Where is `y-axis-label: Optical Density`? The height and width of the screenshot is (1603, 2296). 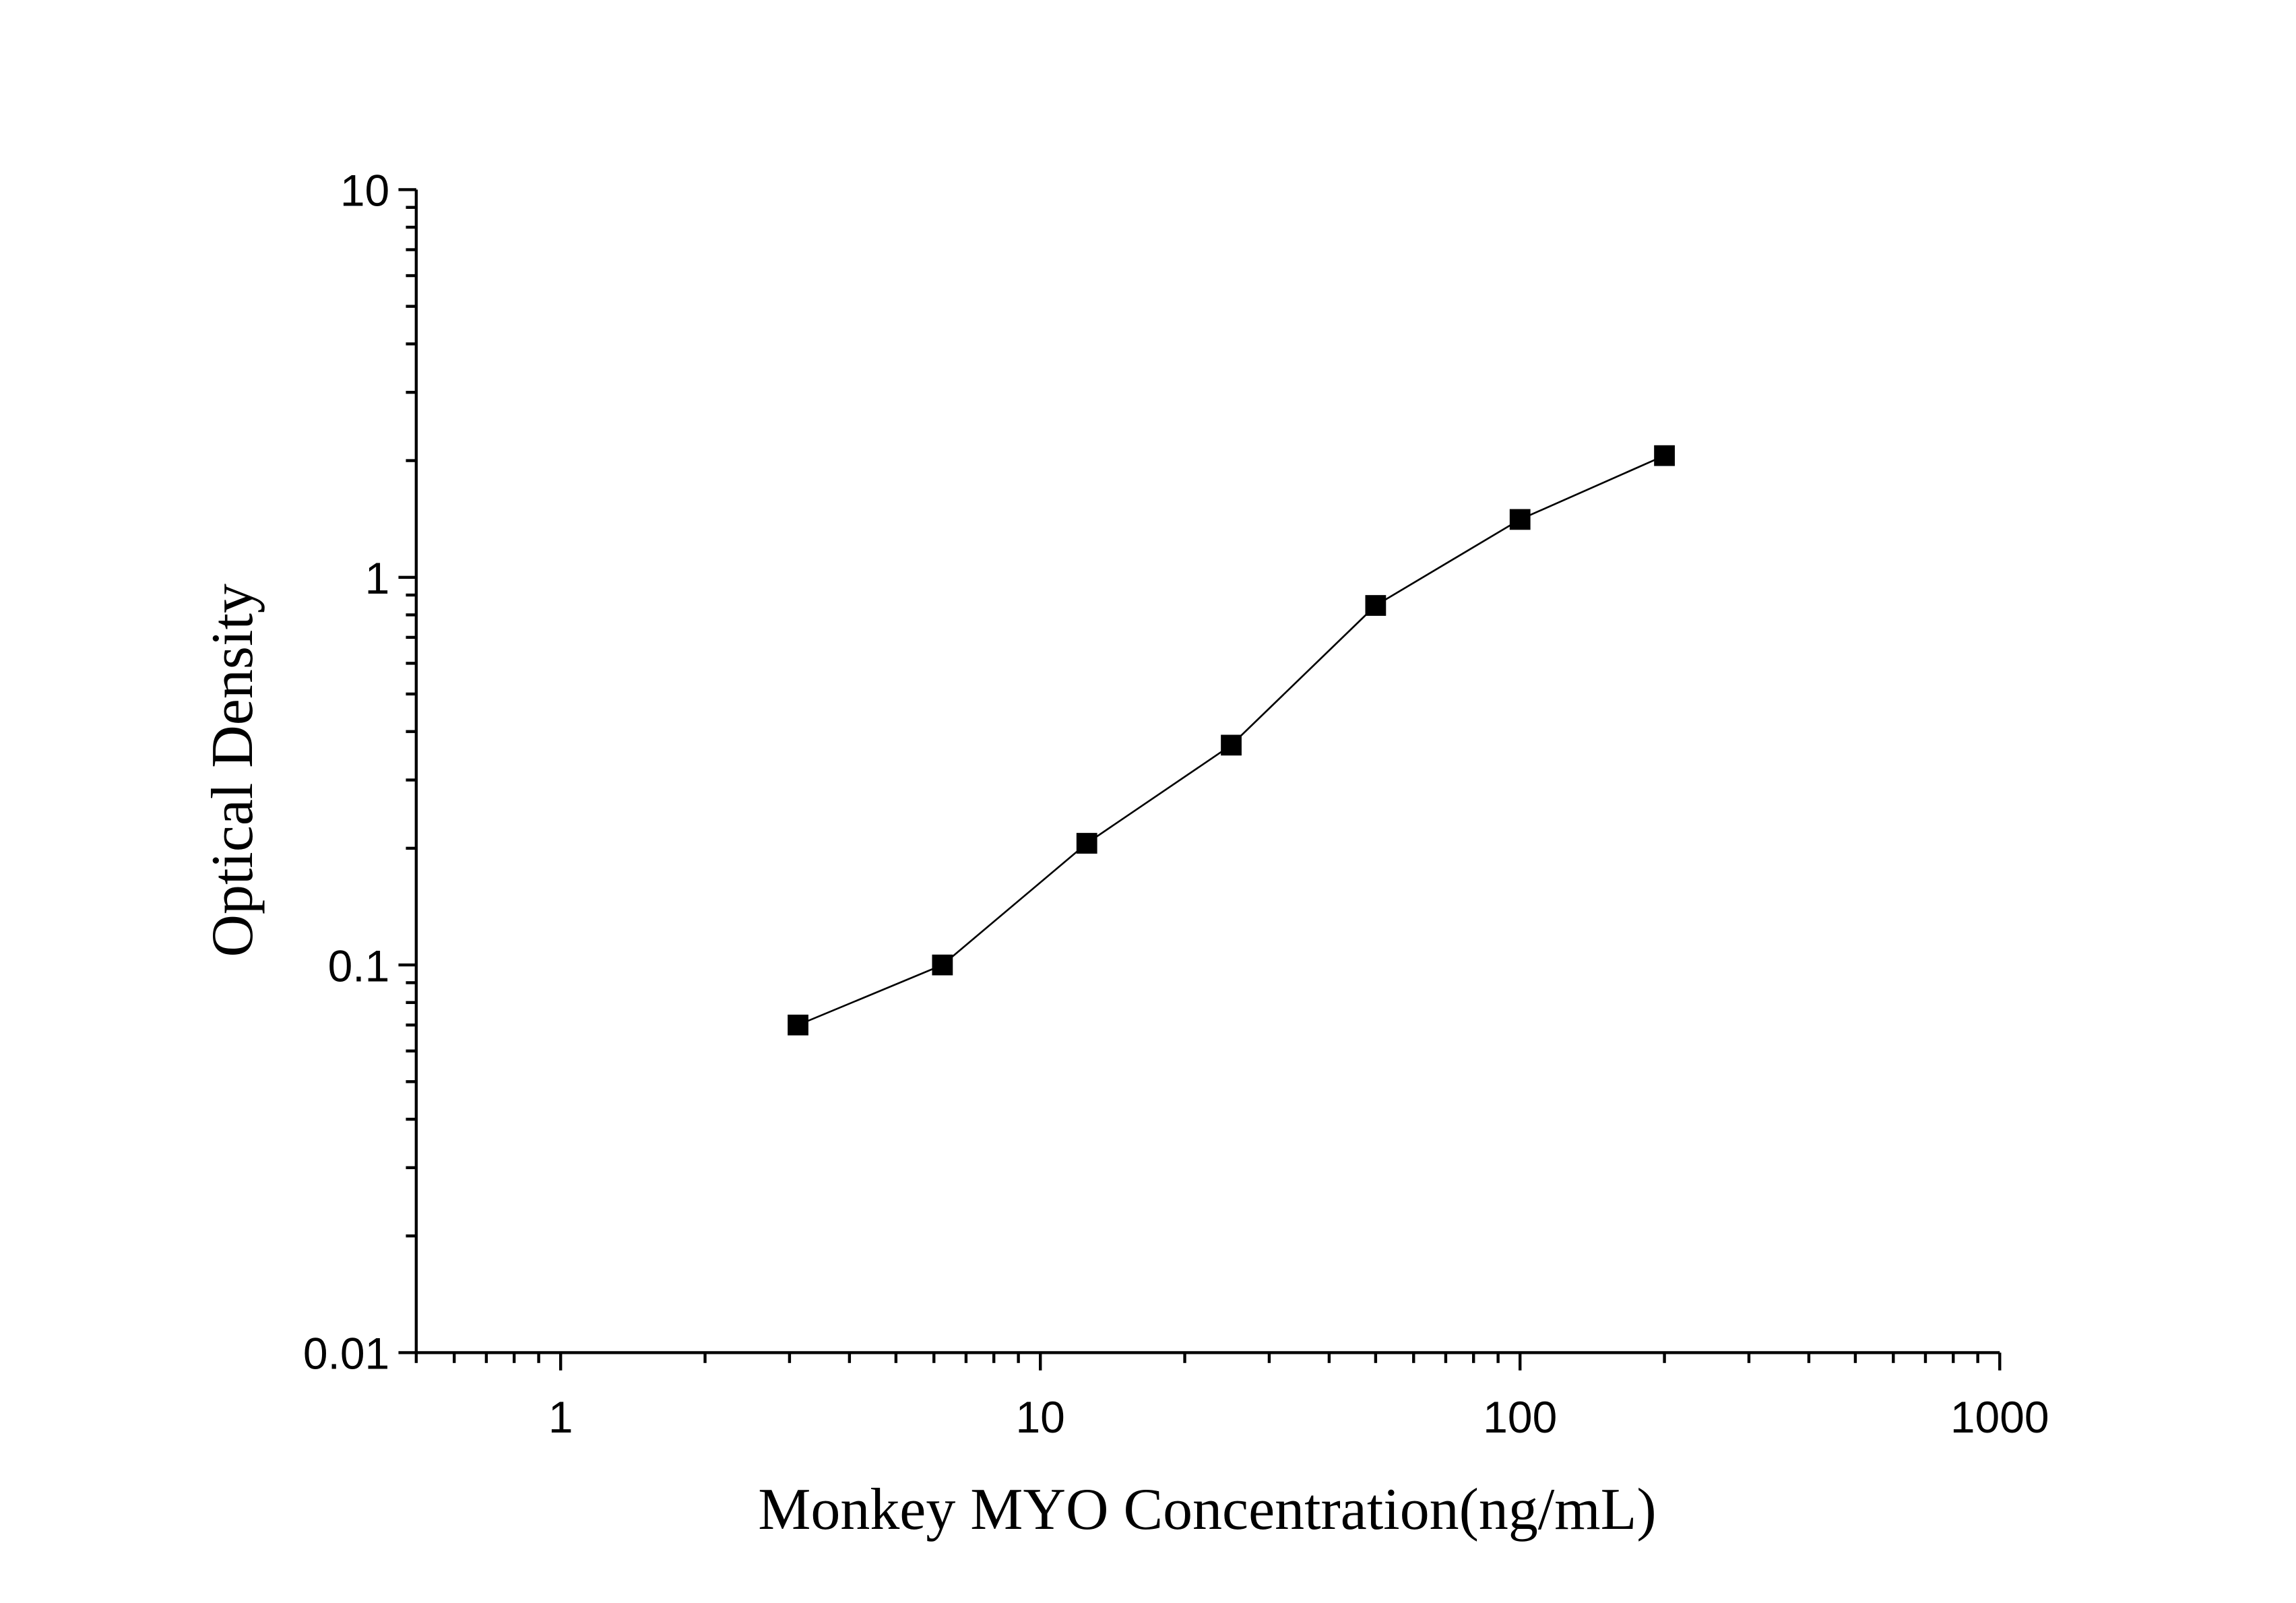
y-axis-label: Optical Density is located at coordinates (232, 770).